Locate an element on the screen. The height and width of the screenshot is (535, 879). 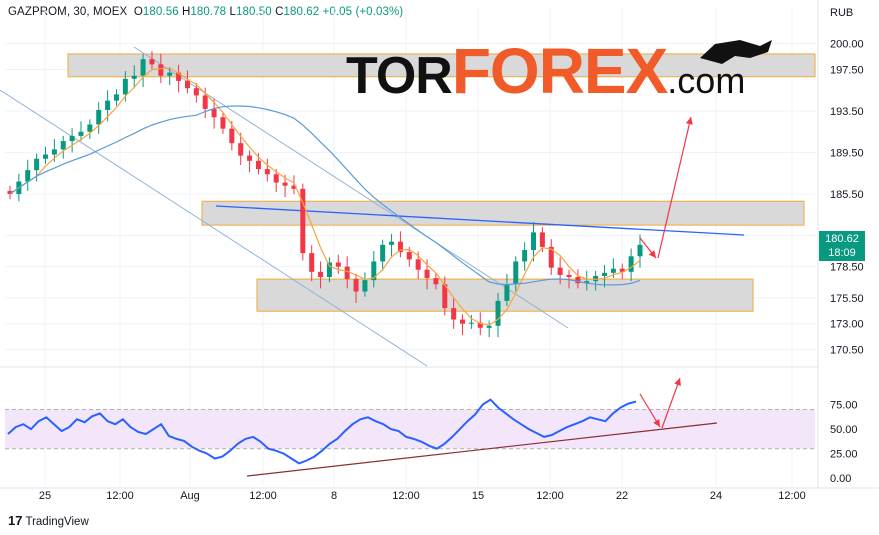
rsi-arrow-up is located at coordinates (671, 403).